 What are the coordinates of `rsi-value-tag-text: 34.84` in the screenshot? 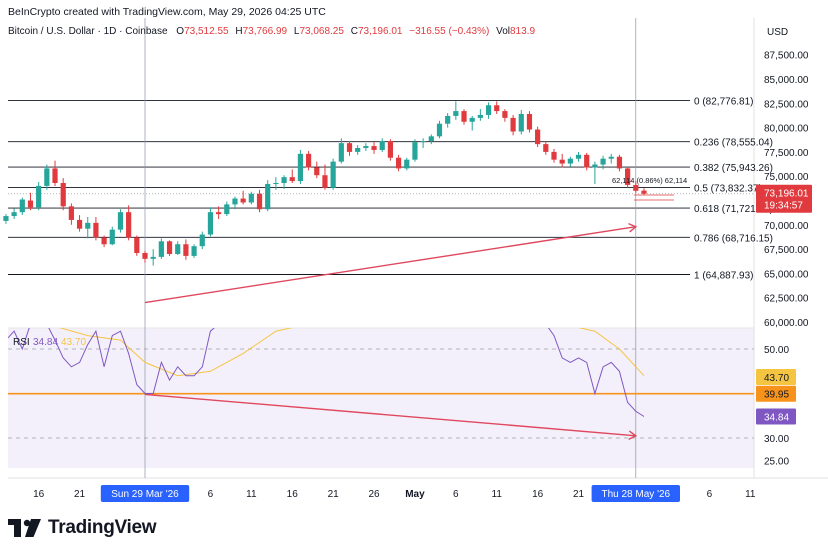 It's located at (776, 417).